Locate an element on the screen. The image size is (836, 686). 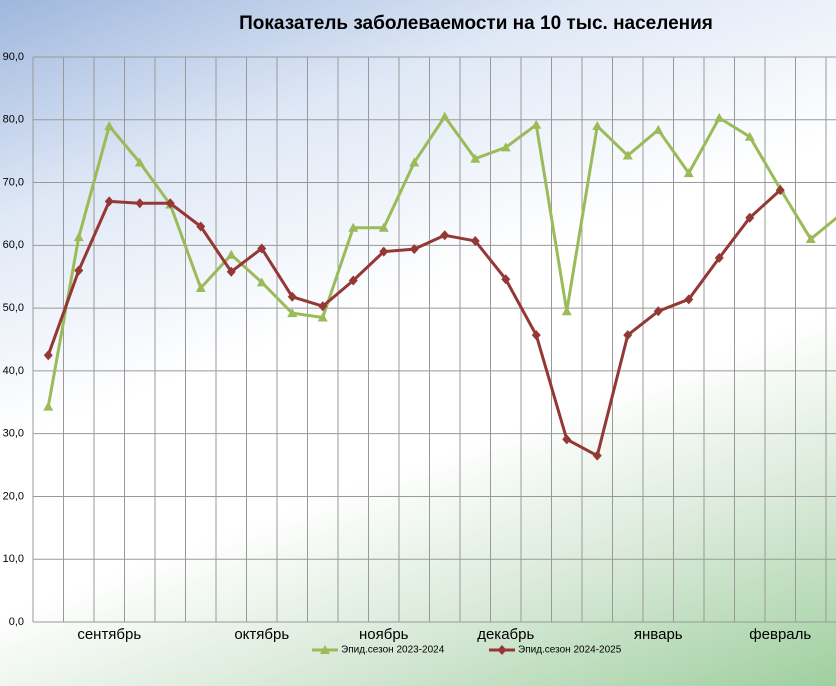
y-tick-label: 10,0 is located at coordinates (13, 559).